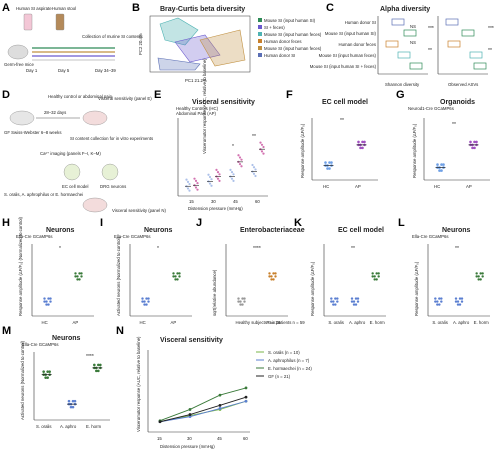 The height and width of the screenshot is (461, 500). What do you see at coordinates (293, 34) in the screenshot?
I see `legend-label: Mouse SI (input human feces)` at bounding box center [293, 34].